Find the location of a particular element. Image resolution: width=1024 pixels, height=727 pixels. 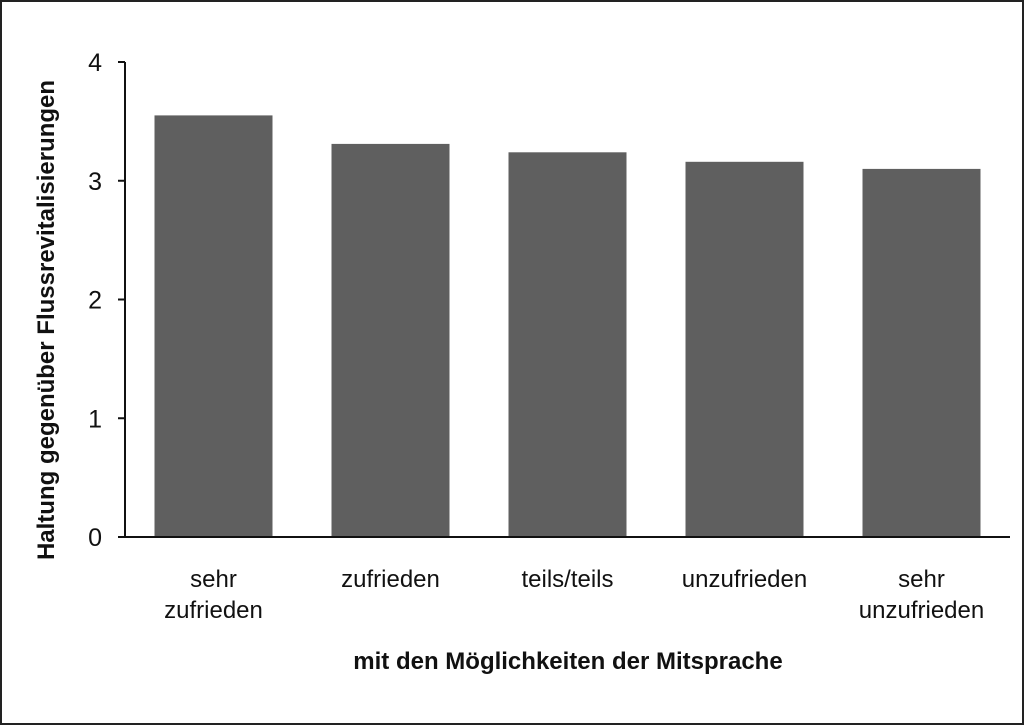

x-category-label: unzufrieden is located at coordinates (744, 579).